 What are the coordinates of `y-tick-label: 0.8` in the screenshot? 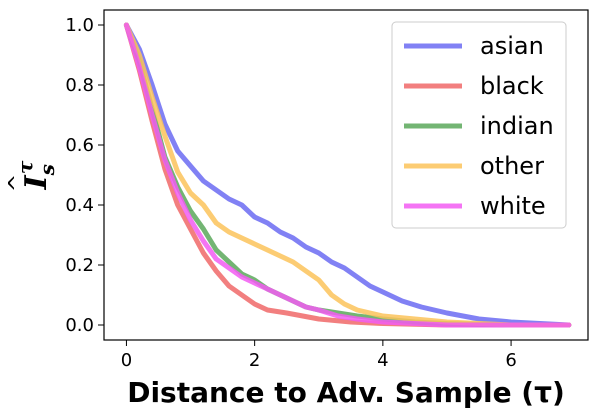 It's located at (79, 85).